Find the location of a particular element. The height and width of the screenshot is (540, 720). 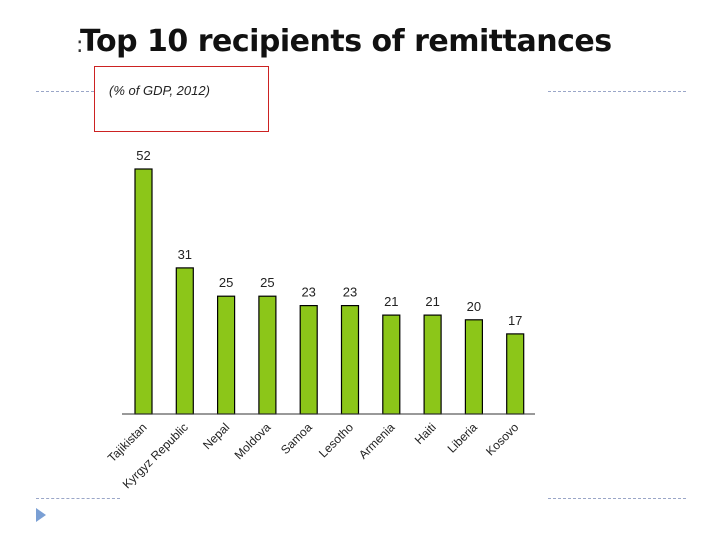

chart-subtitle: (% of GDP, 2012) is located at coordinates (159, 90).